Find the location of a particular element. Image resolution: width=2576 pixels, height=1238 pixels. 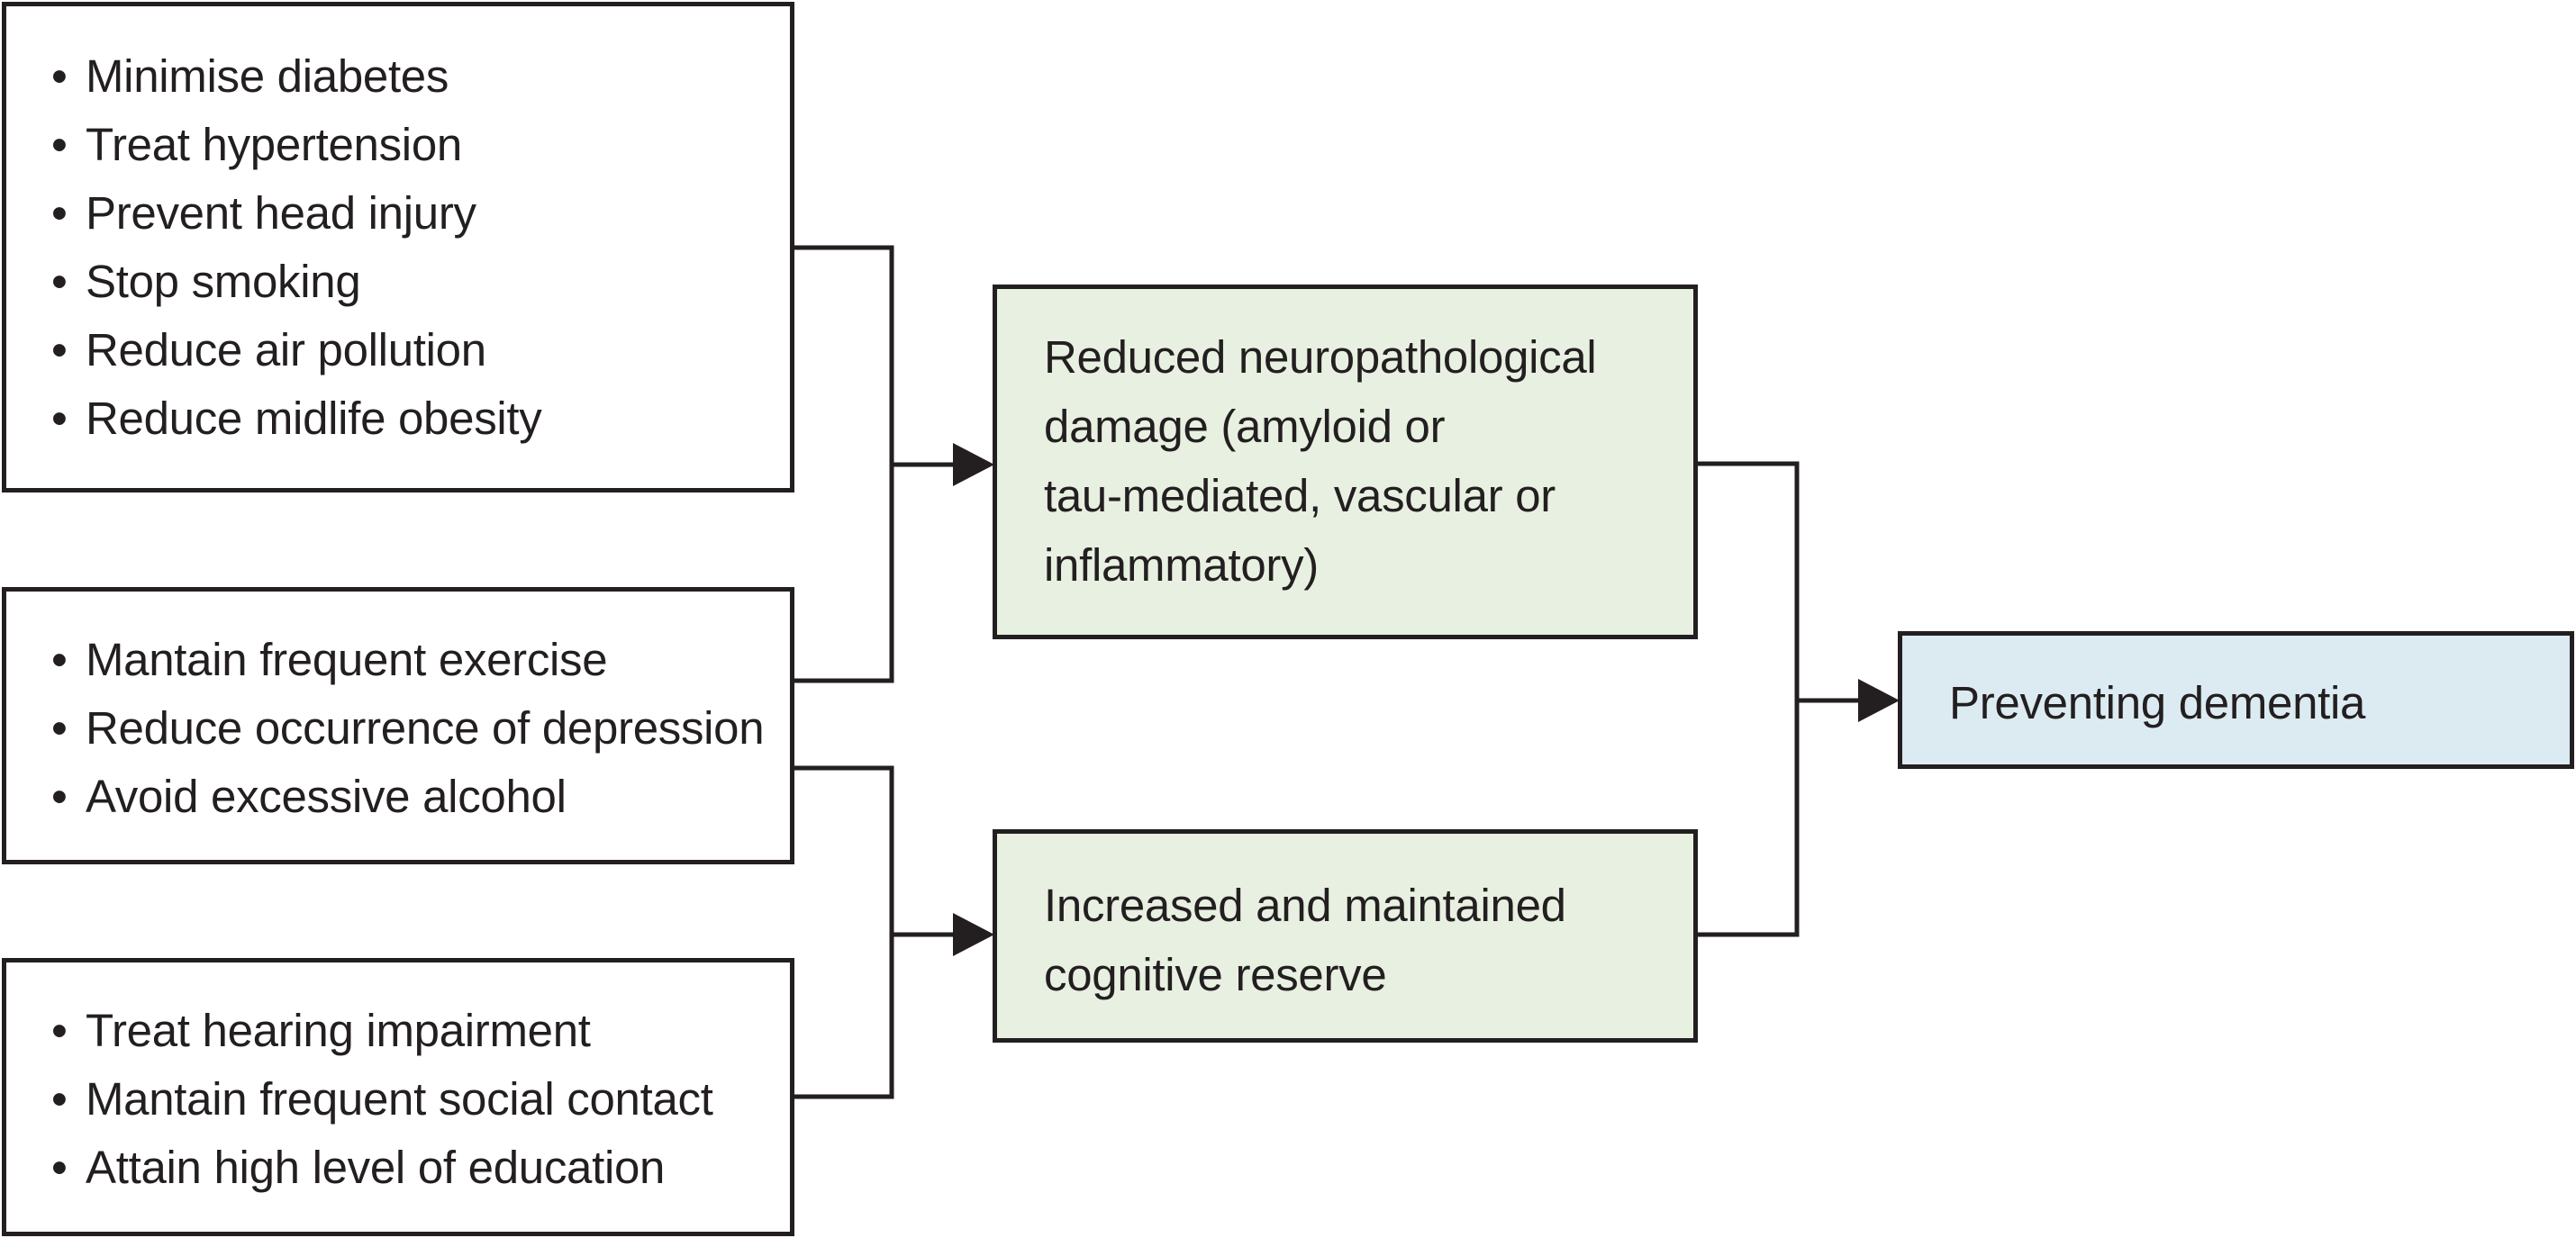

risk-factor-item: • Prevent head injury is located at coordinates (296, 213).